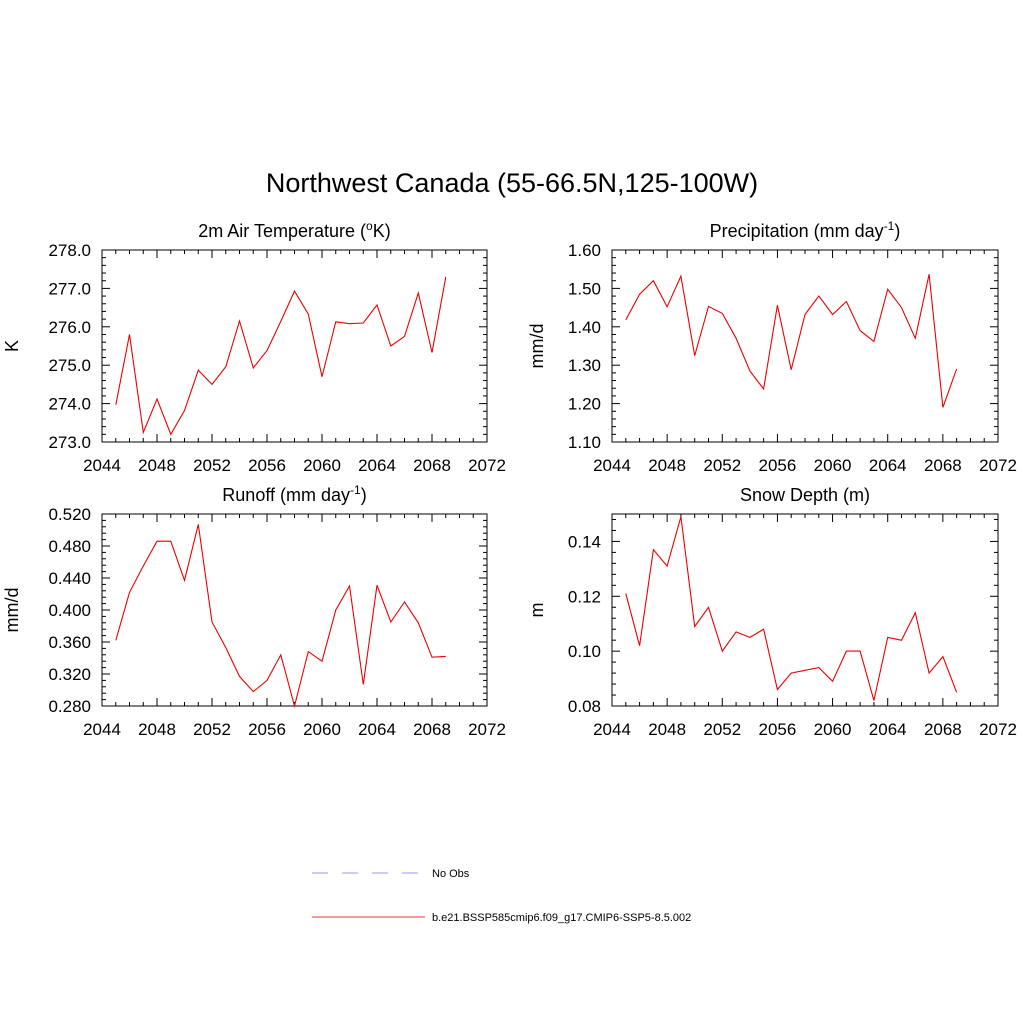 Image resolution: width=1024 pixels, height=1024 pixels. What do you see at coordinates (584, 442) in the screenshot?
I see `y-tick-label: 1.10` at bounding box center [584, 442].